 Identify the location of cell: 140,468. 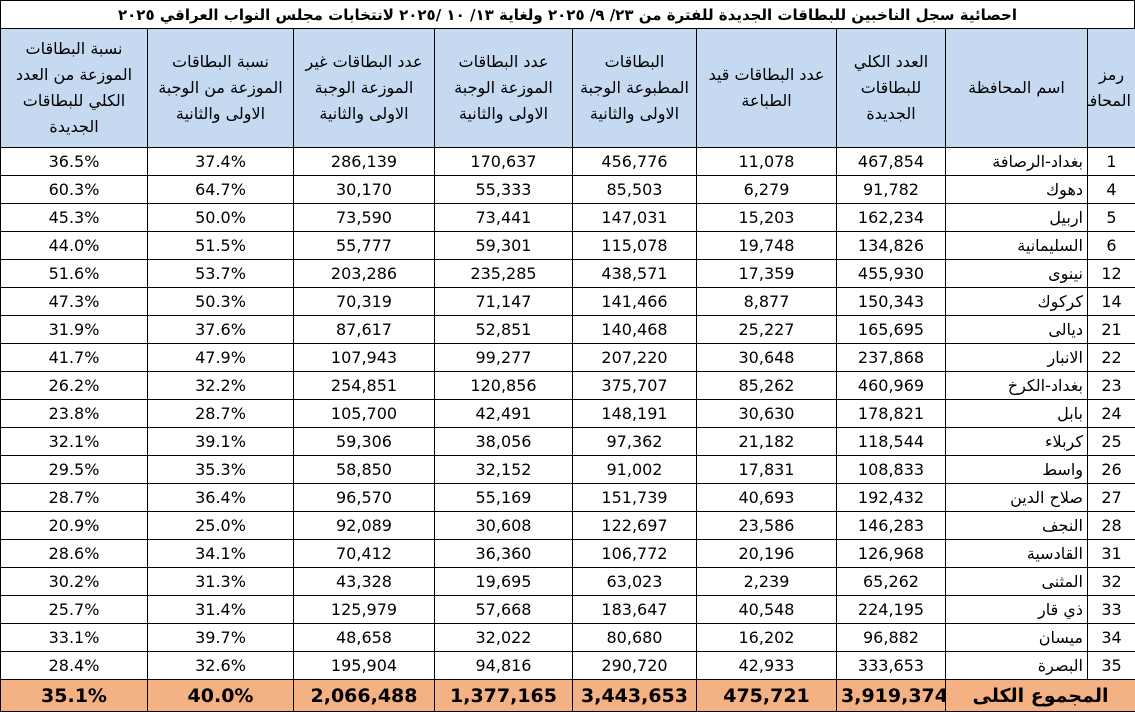
(634, 329).